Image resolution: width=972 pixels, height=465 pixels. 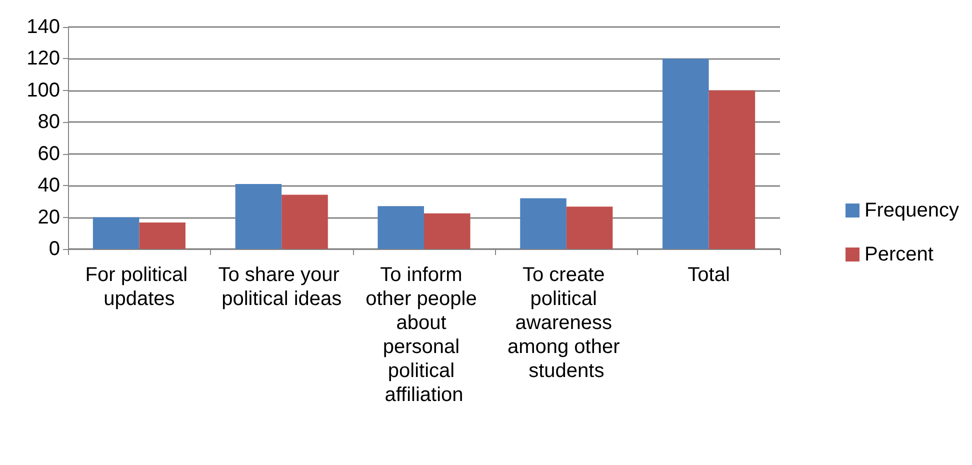 I want to click on y-tick-label: 60, so click(x=49, y=153).